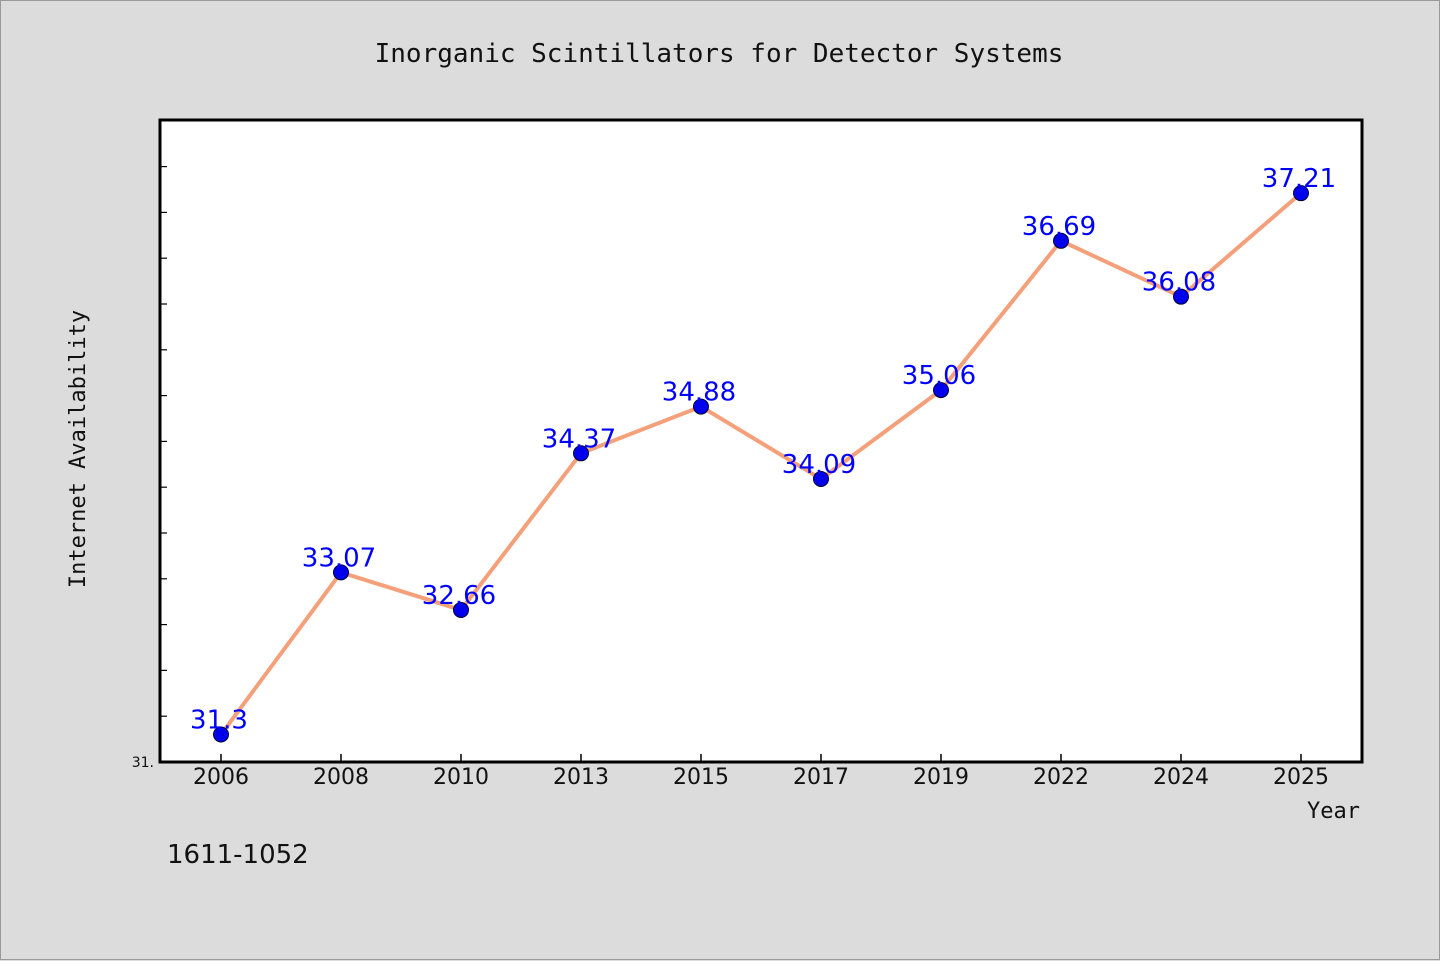 Image resolution: width=1440 pixels, height=961 pixels. I want to click on x-tick-label: 2010, so click(461, 777).